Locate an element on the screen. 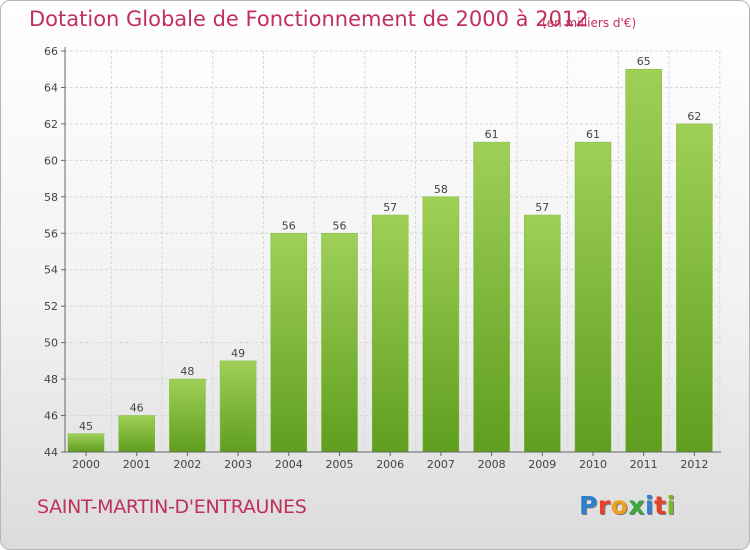 Image resolution: width=750 pixels, height=550 pixels. x-tick-label: 2010 is located at coordinates (593, 464).